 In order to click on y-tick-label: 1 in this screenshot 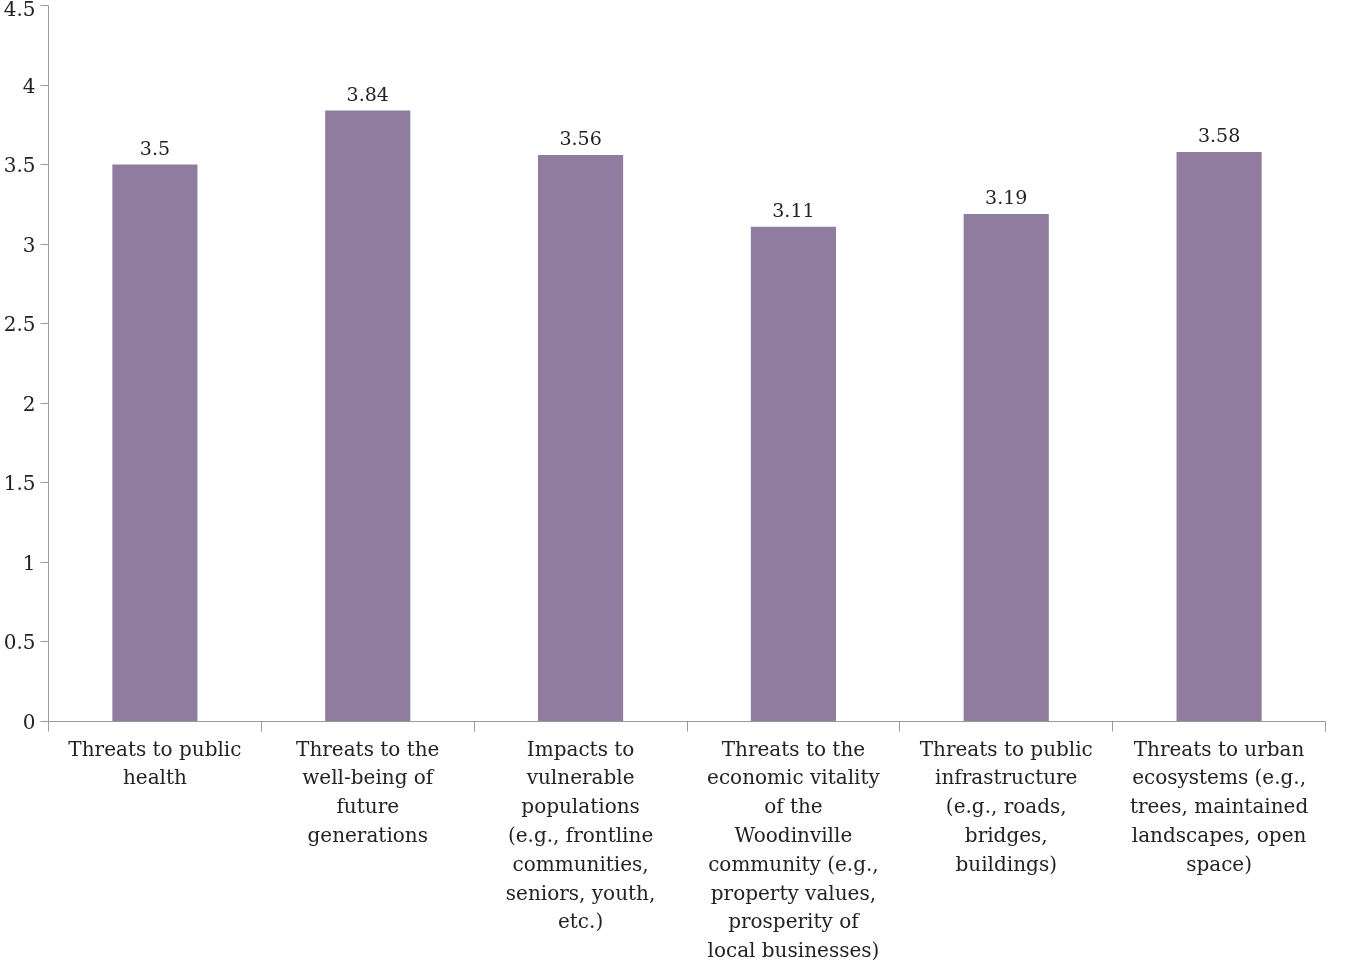, I will do `click(29, 562)`.